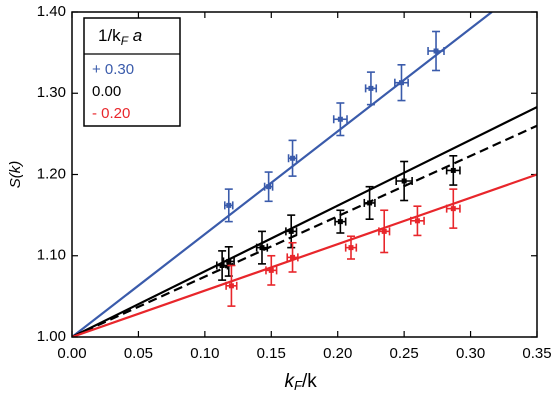 The height and width of the screenshot is (404, 554). Describe the element at coordinates (15, 175) in the screenshot. I see `y-axis-label: S(k)` at that location.